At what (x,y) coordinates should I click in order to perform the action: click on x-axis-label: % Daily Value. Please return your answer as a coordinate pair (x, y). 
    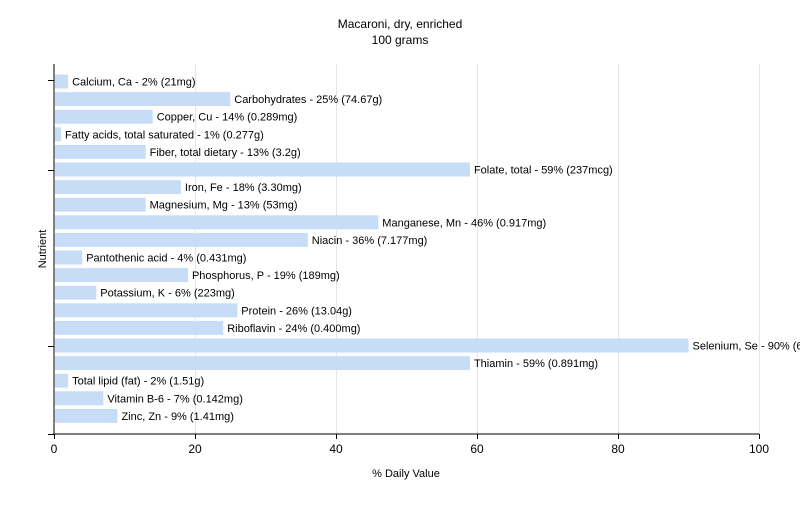
    Looking at the image, I should click on (406, 474).